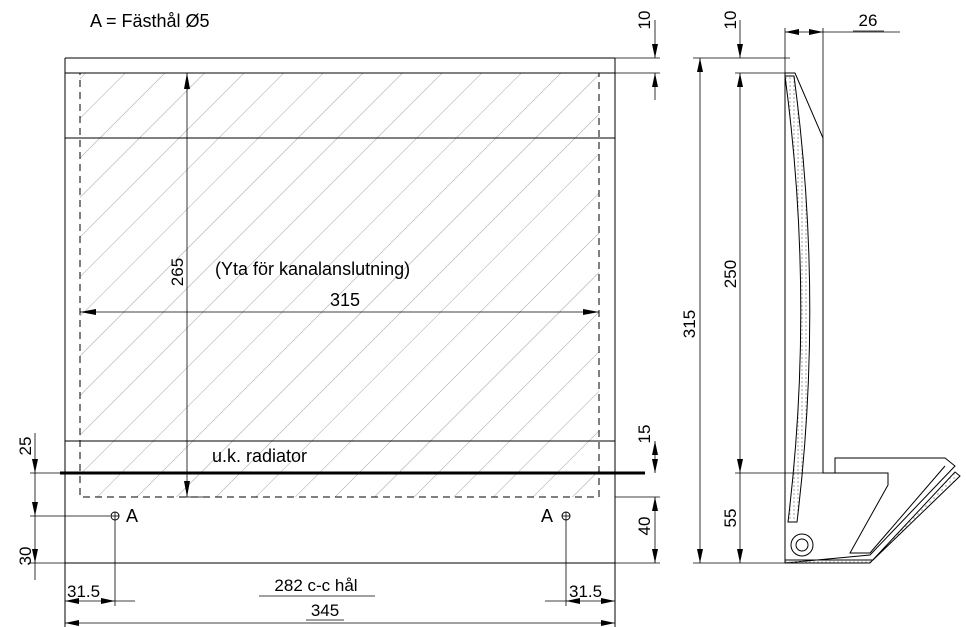  I want to click on dim-bottom-offset: 30, so click(25, 556).